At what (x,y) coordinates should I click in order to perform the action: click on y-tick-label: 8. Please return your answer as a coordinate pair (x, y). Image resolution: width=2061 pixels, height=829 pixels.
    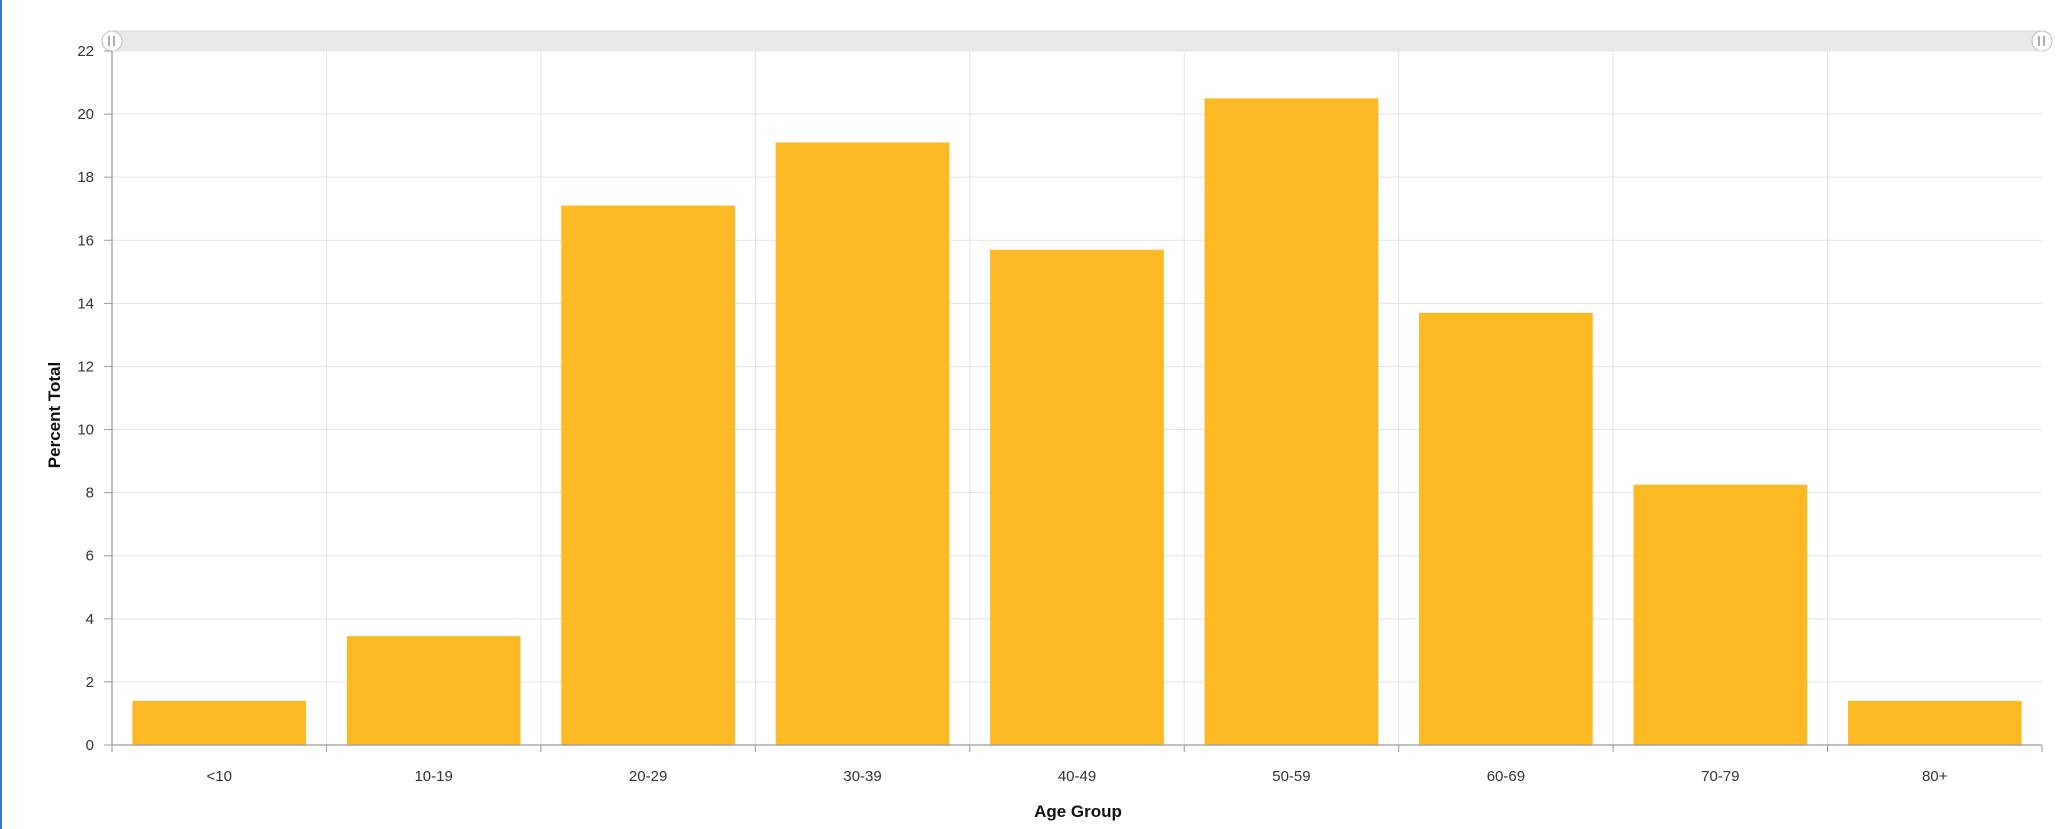
    Looking at the image, I should click on (90, 493).